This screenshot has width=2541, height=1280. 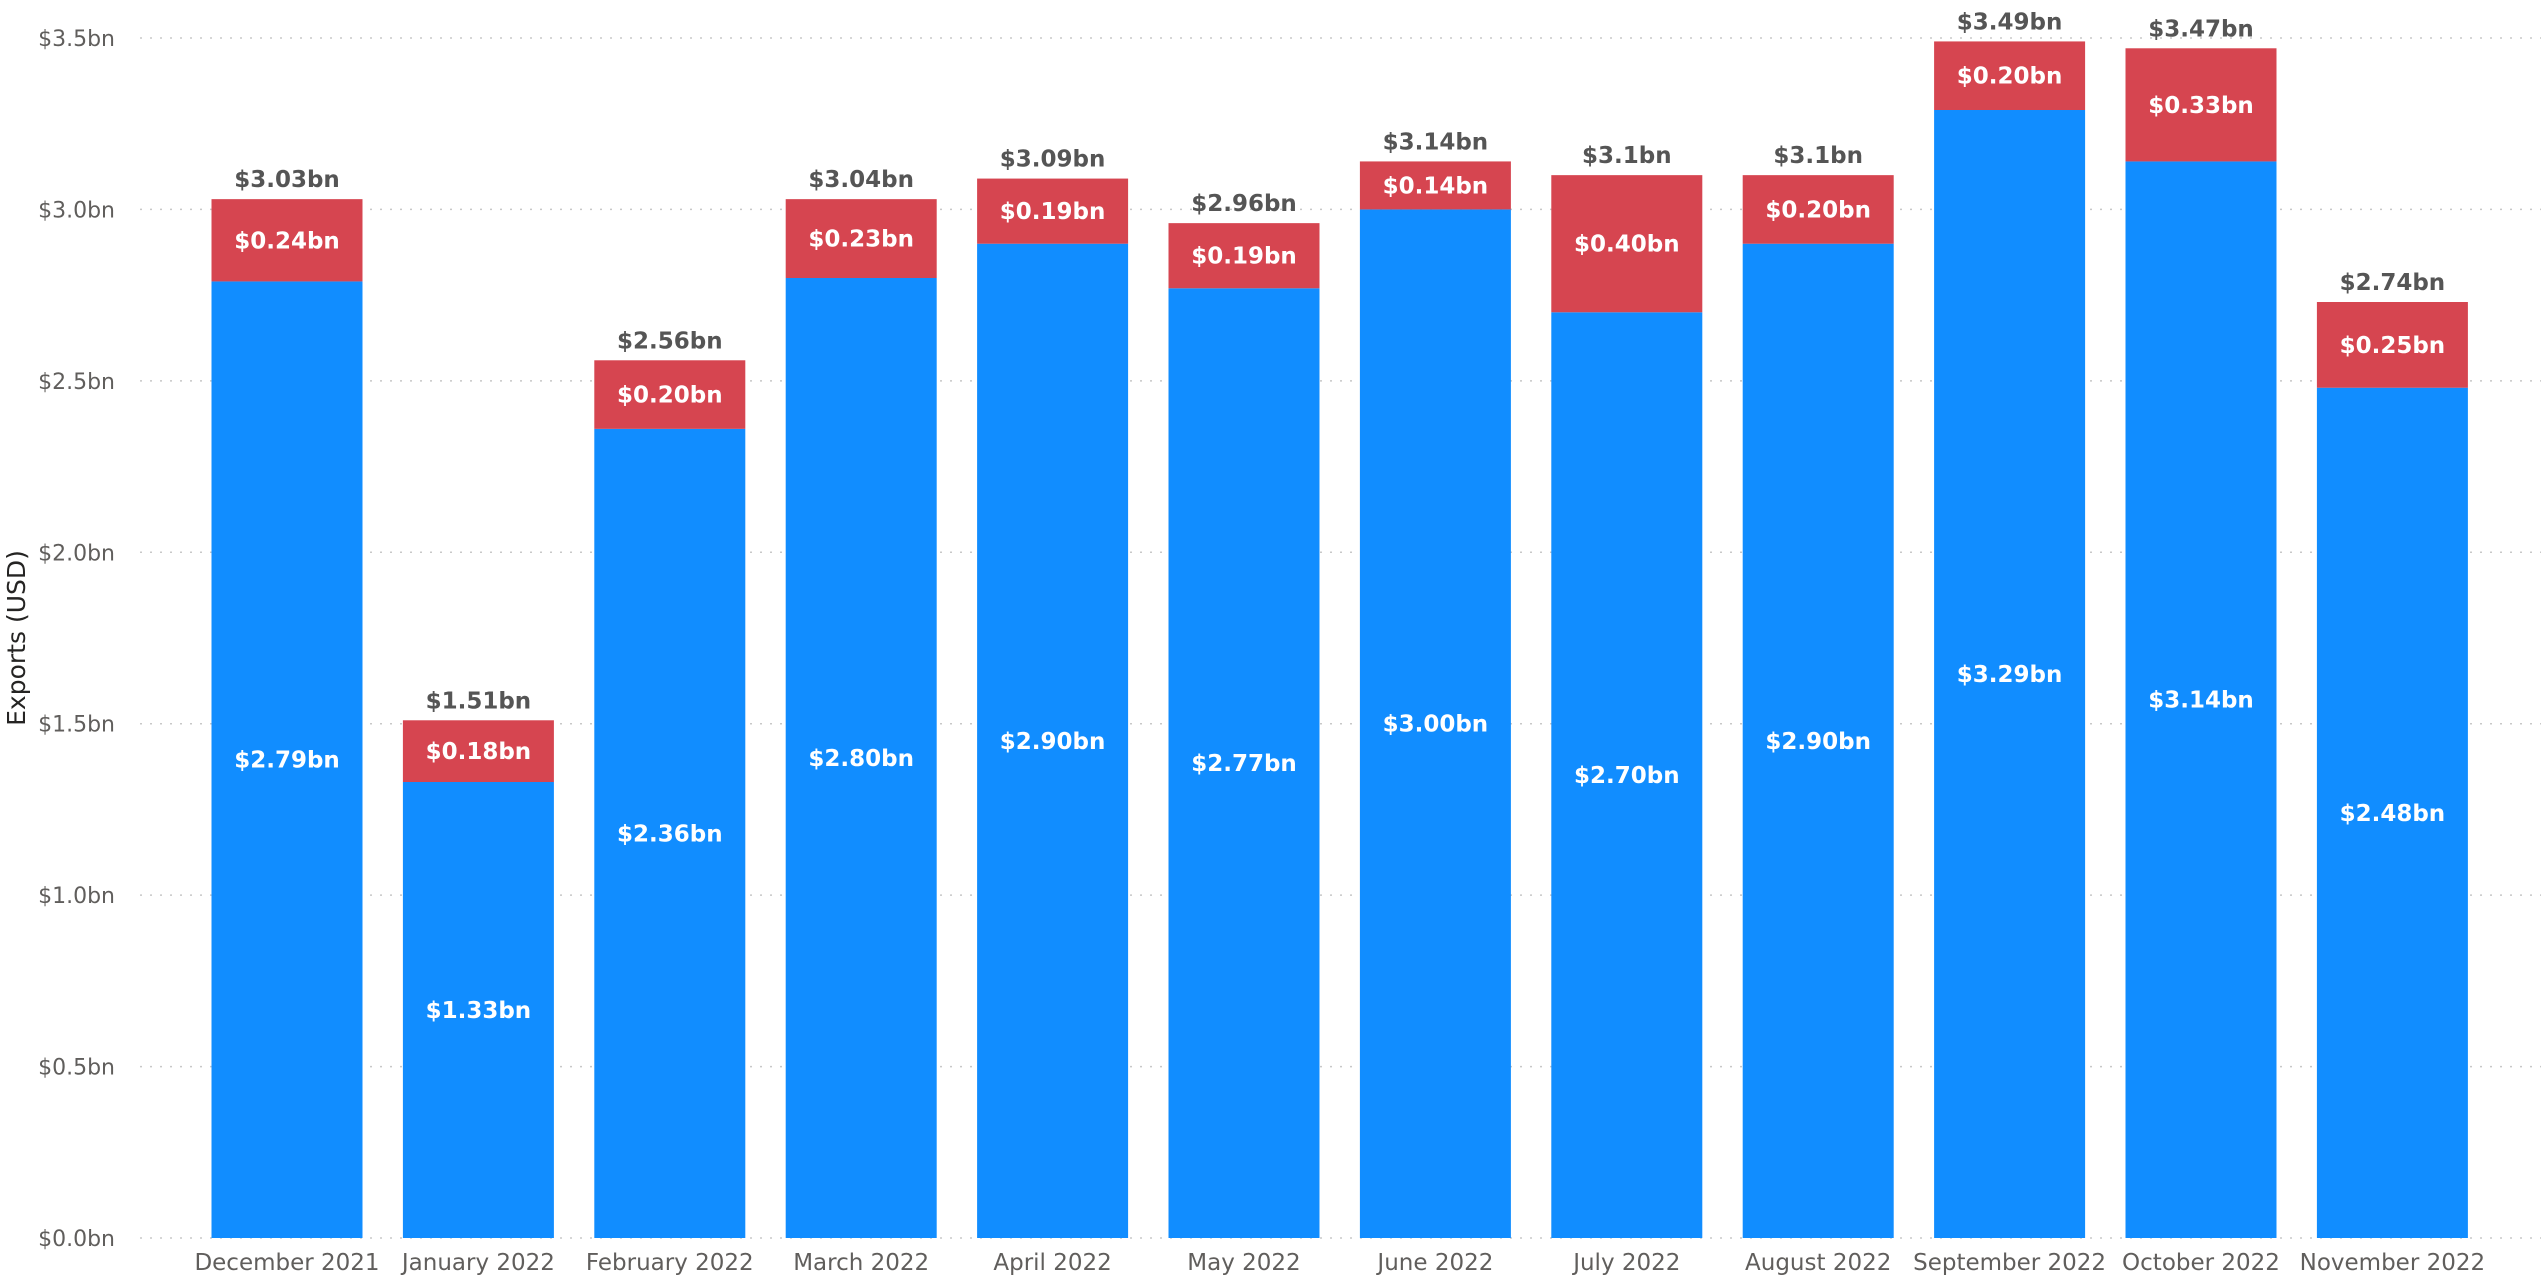 I want to click on total-value-label: $2.56bn, so click(x=670, y=341).